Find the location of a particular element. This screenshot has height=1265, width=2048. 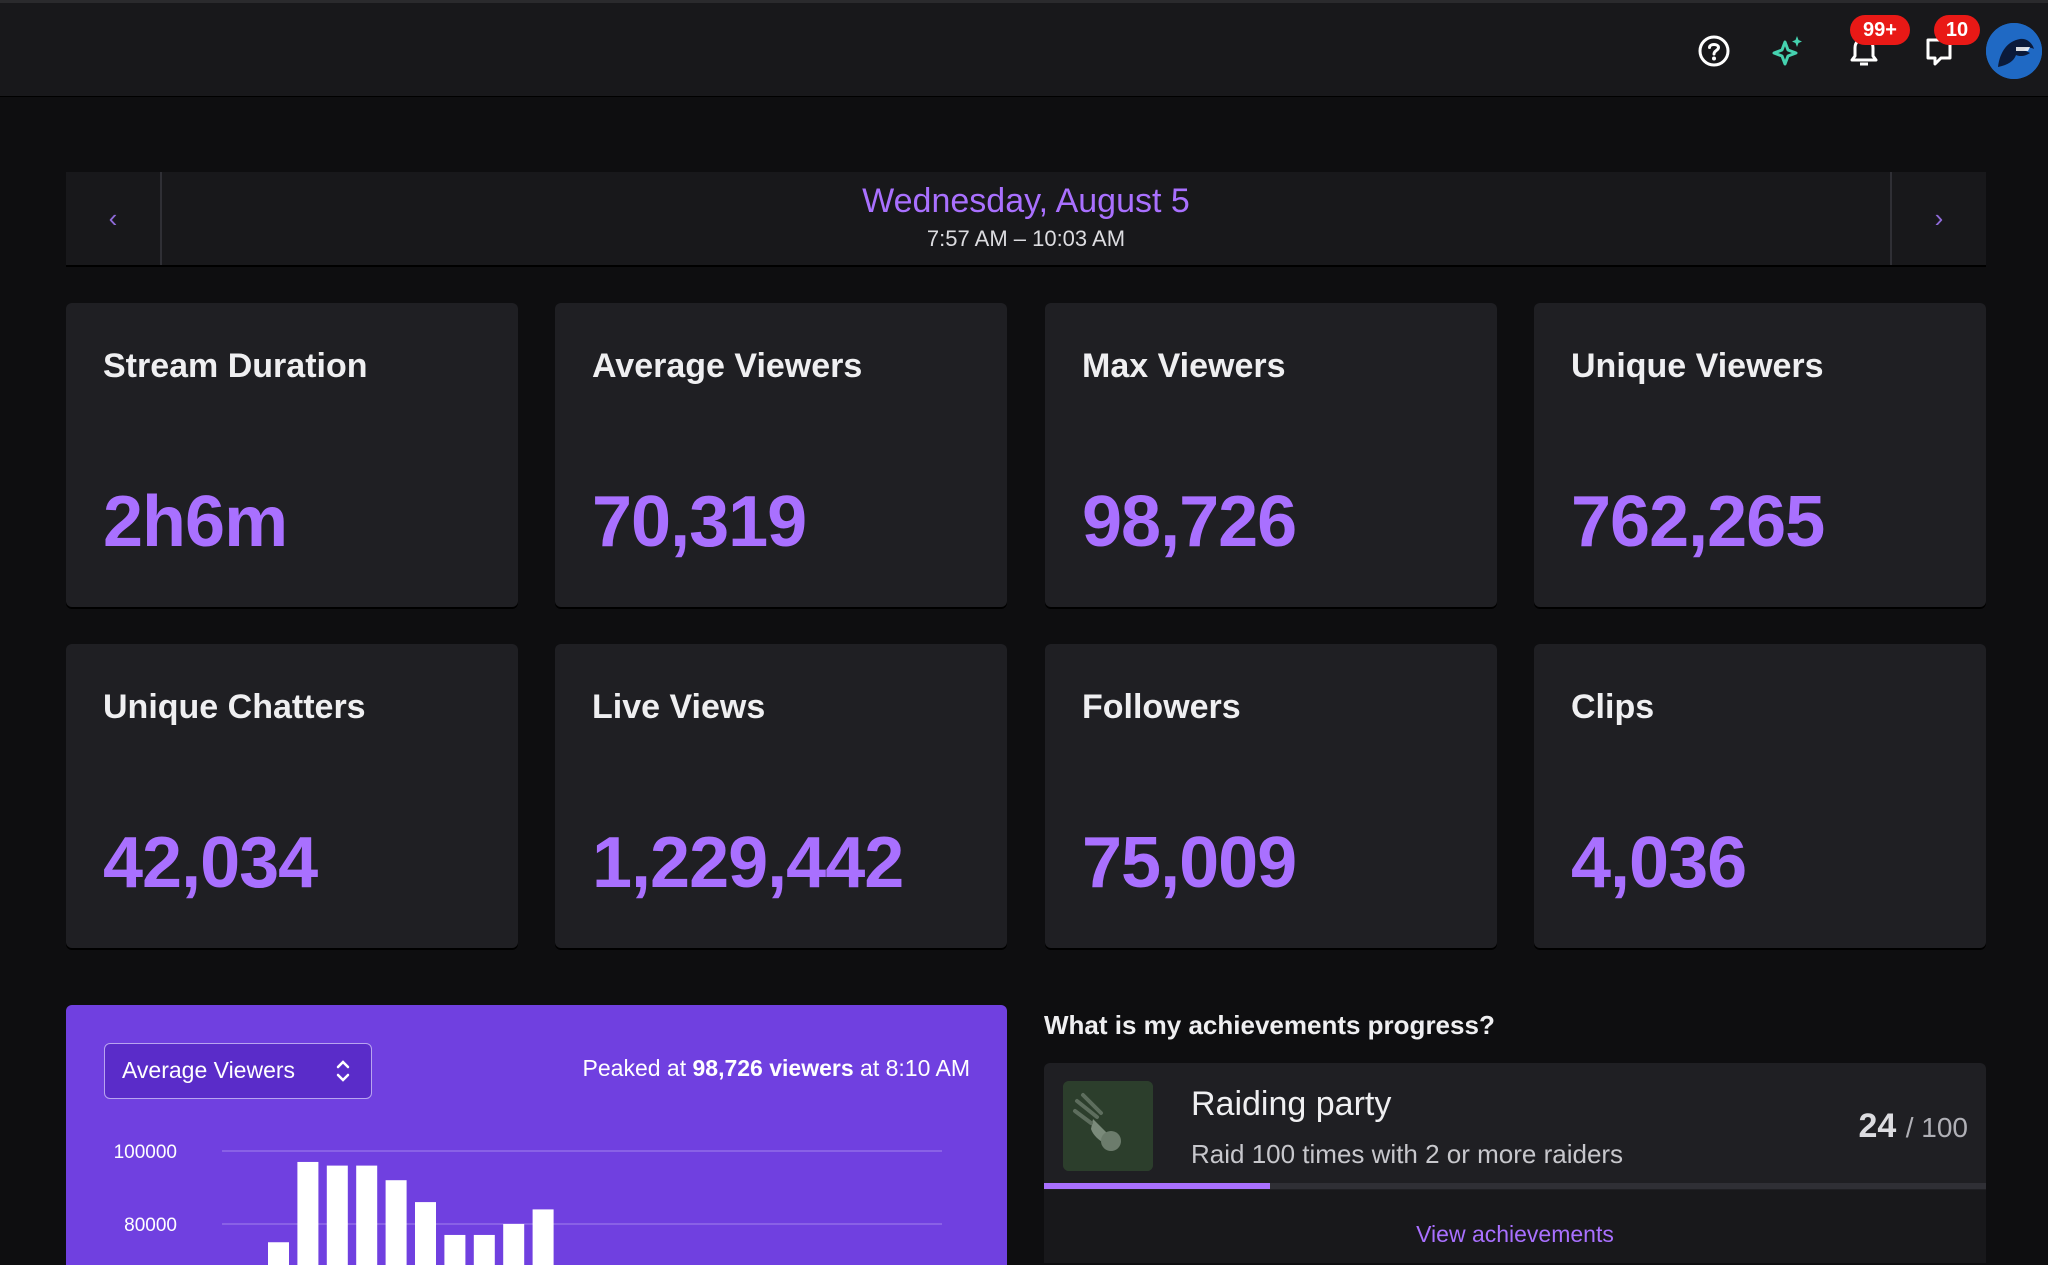

y-tick-label: 80000 is located at coordinates (150, 1225).